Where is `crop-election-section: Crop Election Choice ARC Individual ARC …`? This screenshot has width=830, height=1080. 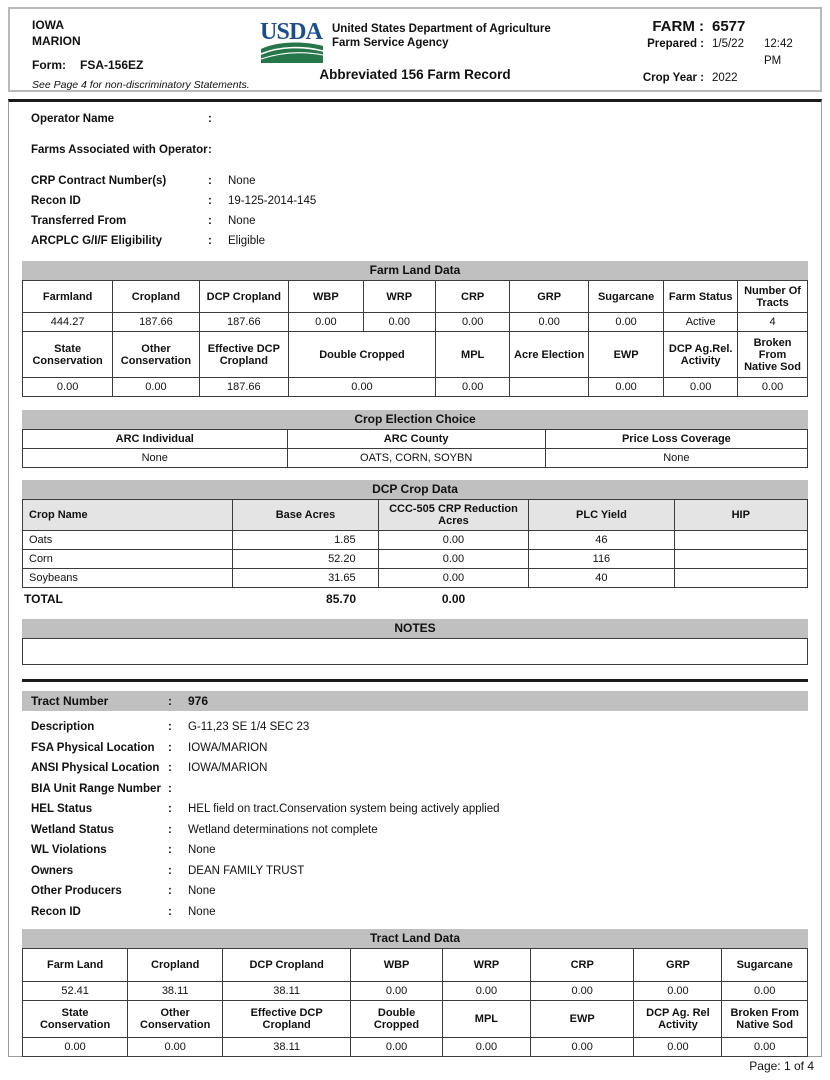
crop-election-section: Crop Election Choice ARC Individual ARC … is located at coordinates (415, 439).